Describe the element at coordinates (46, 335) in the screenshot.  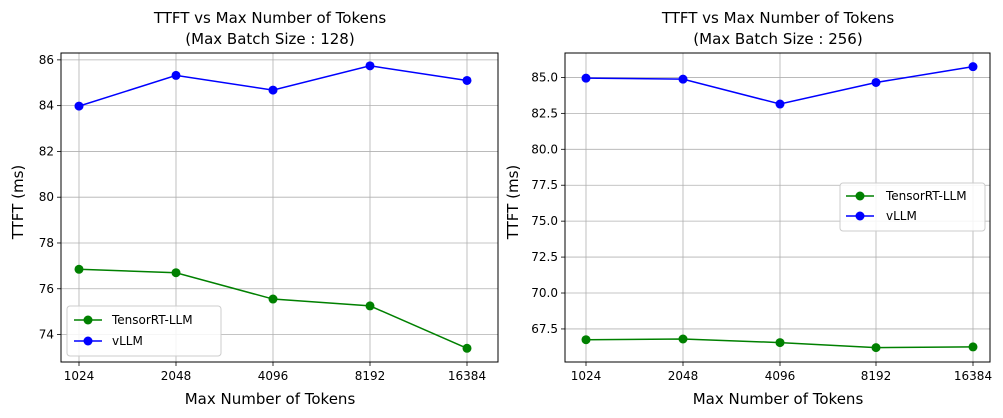
I see `y-tick-label: 74` at that location.